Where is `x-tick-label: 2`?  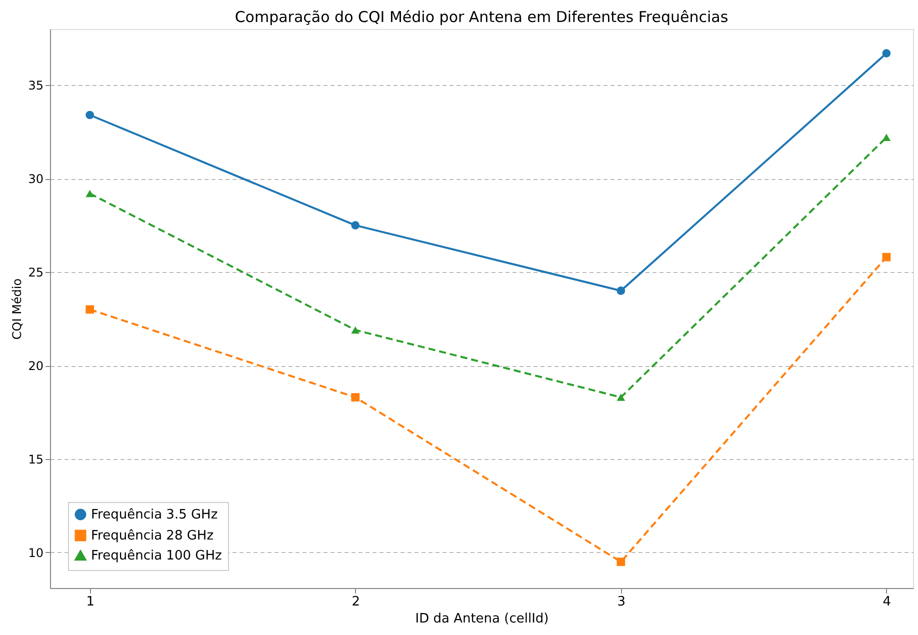 x-tick-label: 2 is located at coordinates (356, 602).